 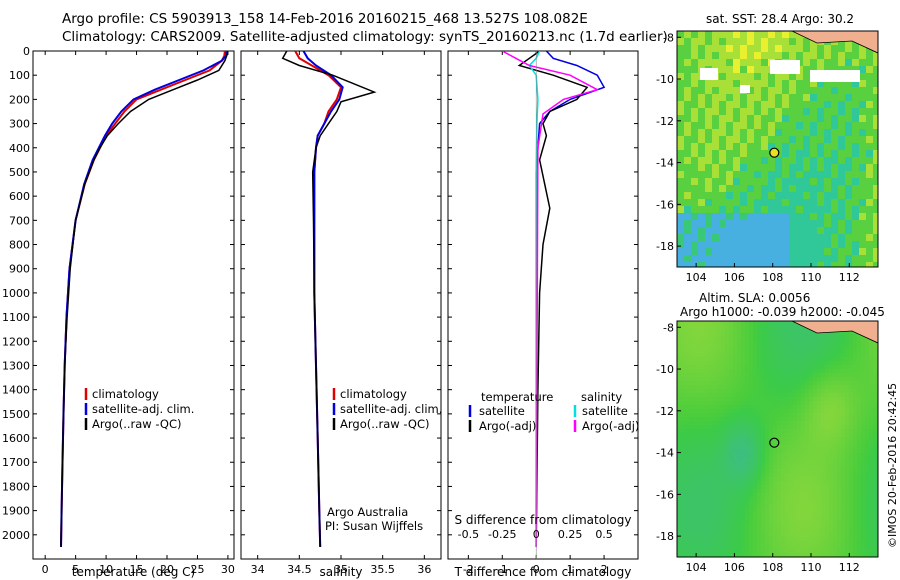 What do you see at coordinates (782, 312) in the screenshot?
I see `sla-map-subtitle: Argo h1000: -0.039 h2000: -0.045` at bounding box center [782, 312].